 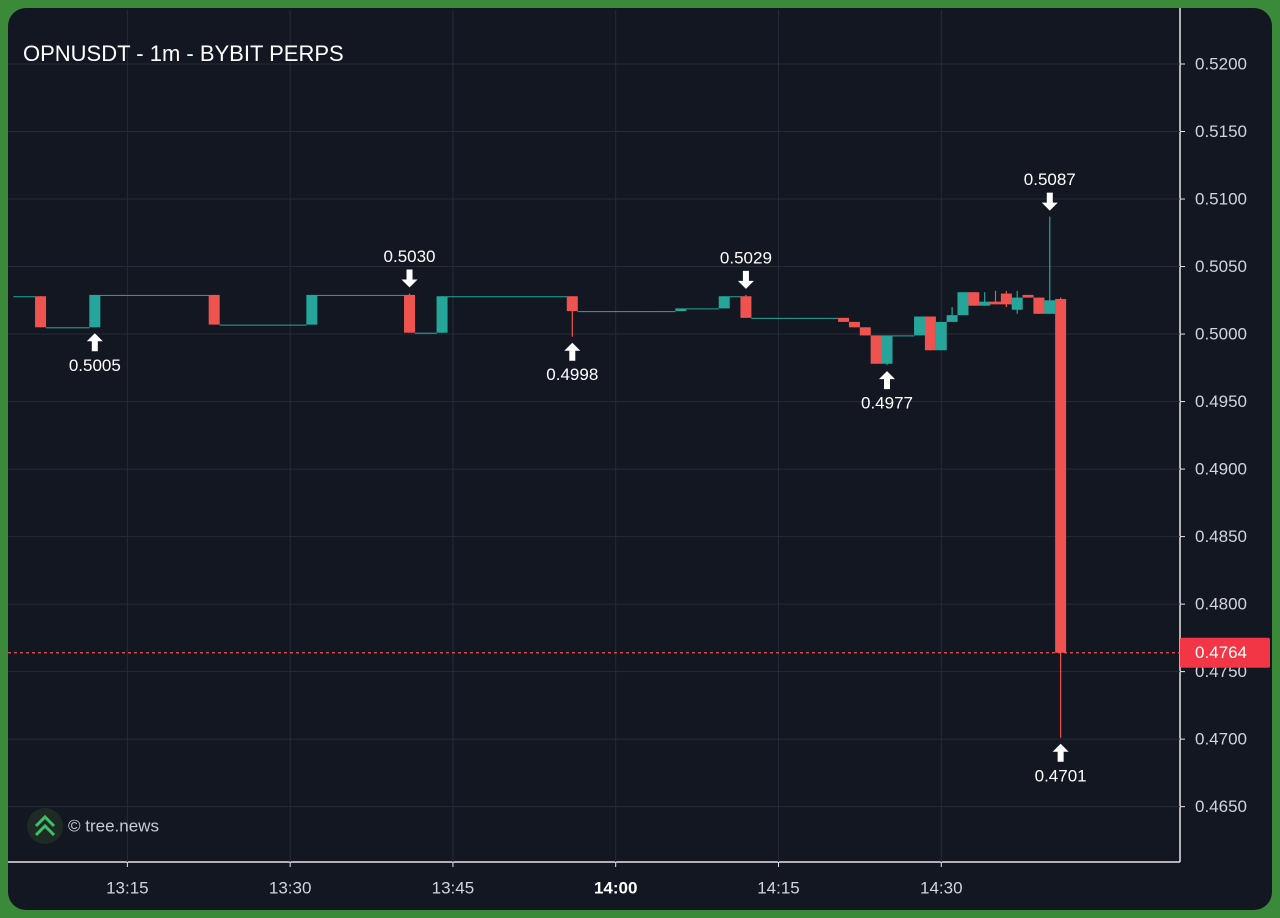 I want to click on annotation-label: 0.5087, so click(x=1050, y=179).